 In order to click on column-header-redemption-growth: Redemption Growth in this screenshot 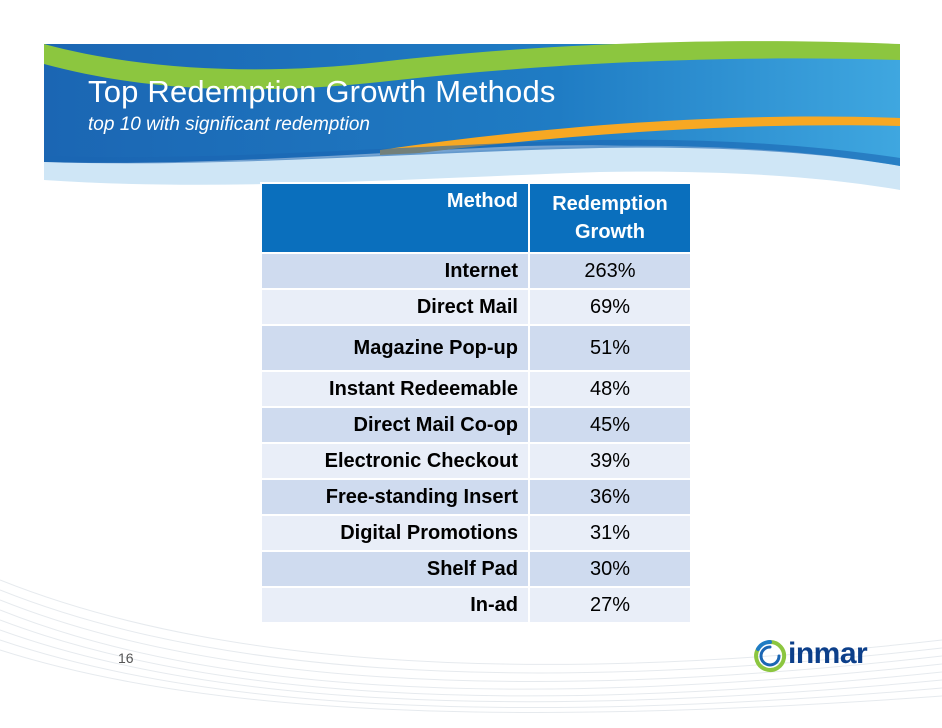, I will do `click(610, 218)`.